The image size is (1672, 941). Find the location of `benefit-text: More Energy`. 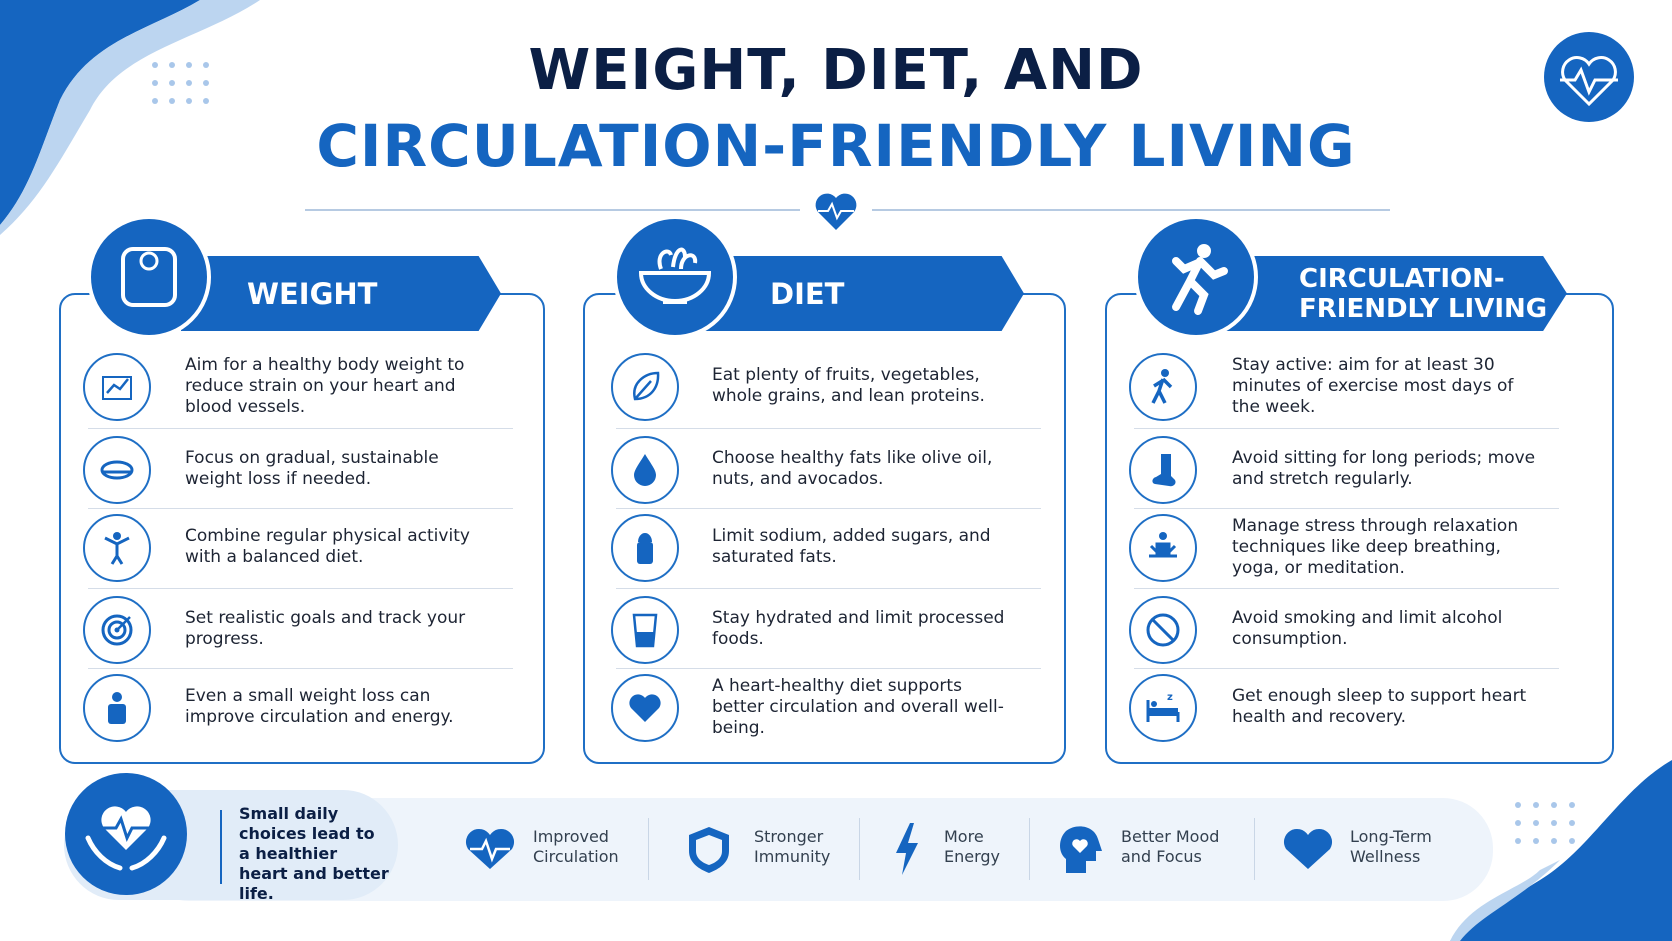

benefit-text: More Energy is located at coordinates (972, 846).